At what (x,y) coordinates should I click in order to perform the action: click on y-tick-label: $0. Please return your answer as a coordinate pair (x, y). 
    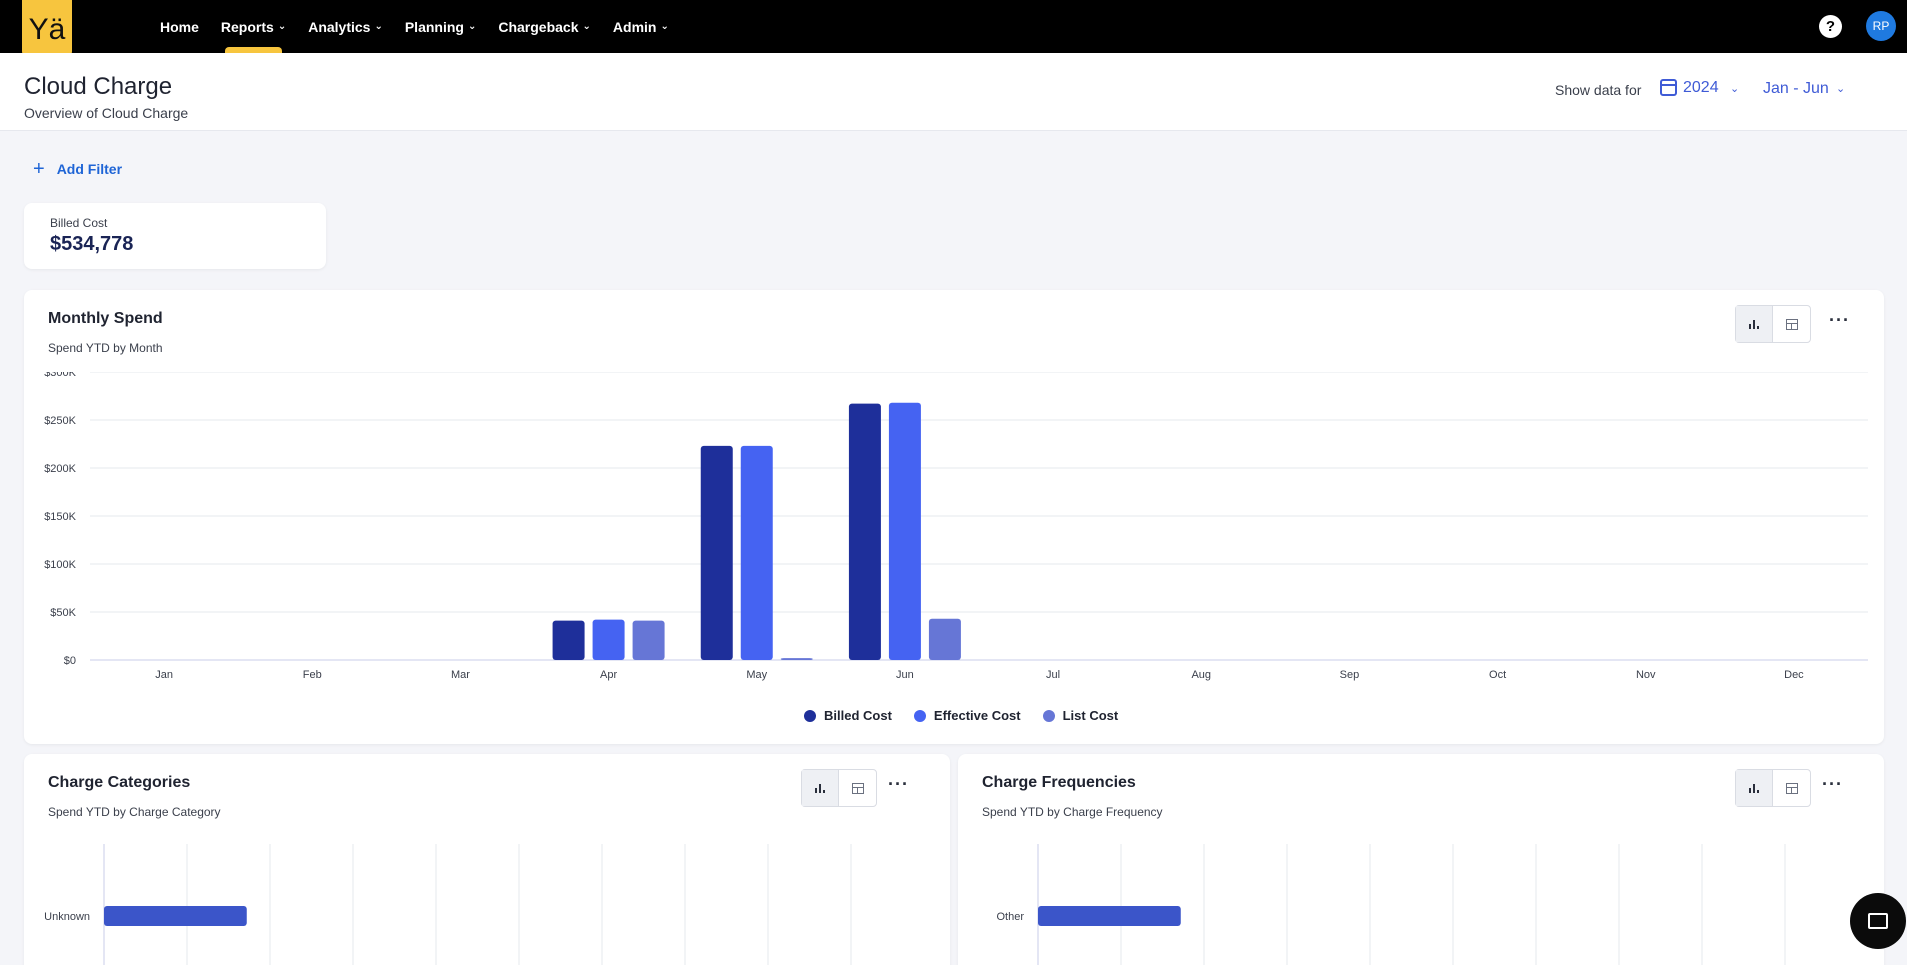
    Looking at the image, I should click on (70, 661).